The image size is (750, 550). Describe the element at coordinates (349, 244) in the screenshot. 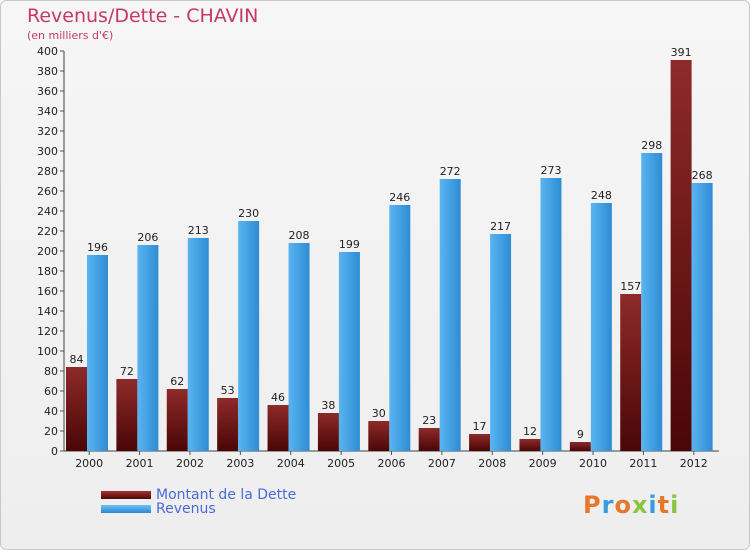

I see `data-label-revenus: 199` at that location.